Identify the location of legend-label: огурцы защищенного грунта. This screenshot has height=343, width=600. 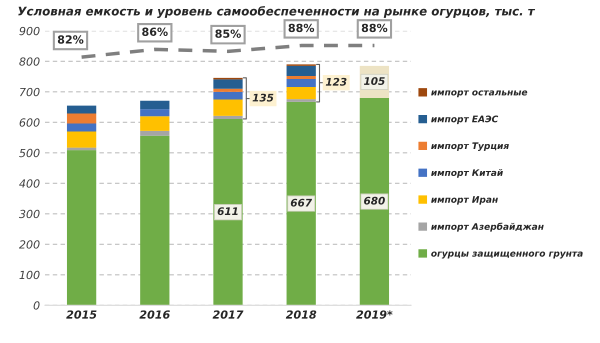
(507, 255).